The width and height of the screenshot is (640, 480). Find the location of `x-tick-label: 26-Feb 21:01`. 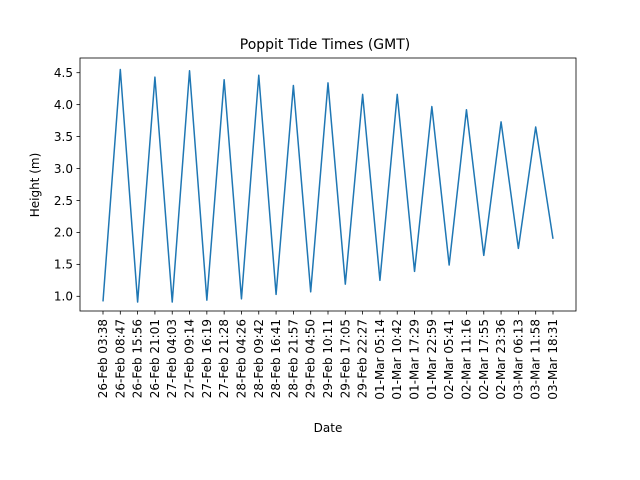

x-tick-label: 26-Feb 21:01 is located at coordinates (155, 358).